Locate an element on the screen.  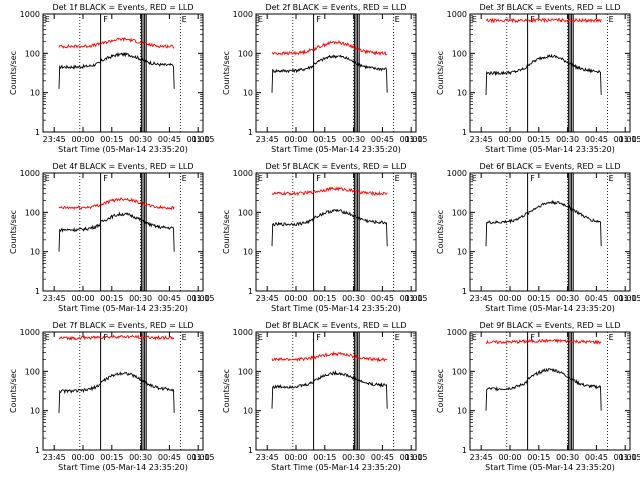
chart-title: Det 4f BLACK = Events, RED = LLD is located at coordinates (122, 166).